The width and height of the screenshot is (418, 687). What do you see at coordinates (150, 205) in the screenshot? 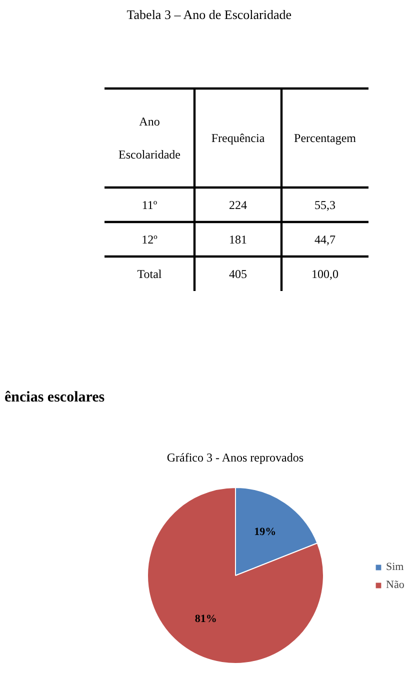
I see `category-label: 11º` at bounding box center [150, 205].